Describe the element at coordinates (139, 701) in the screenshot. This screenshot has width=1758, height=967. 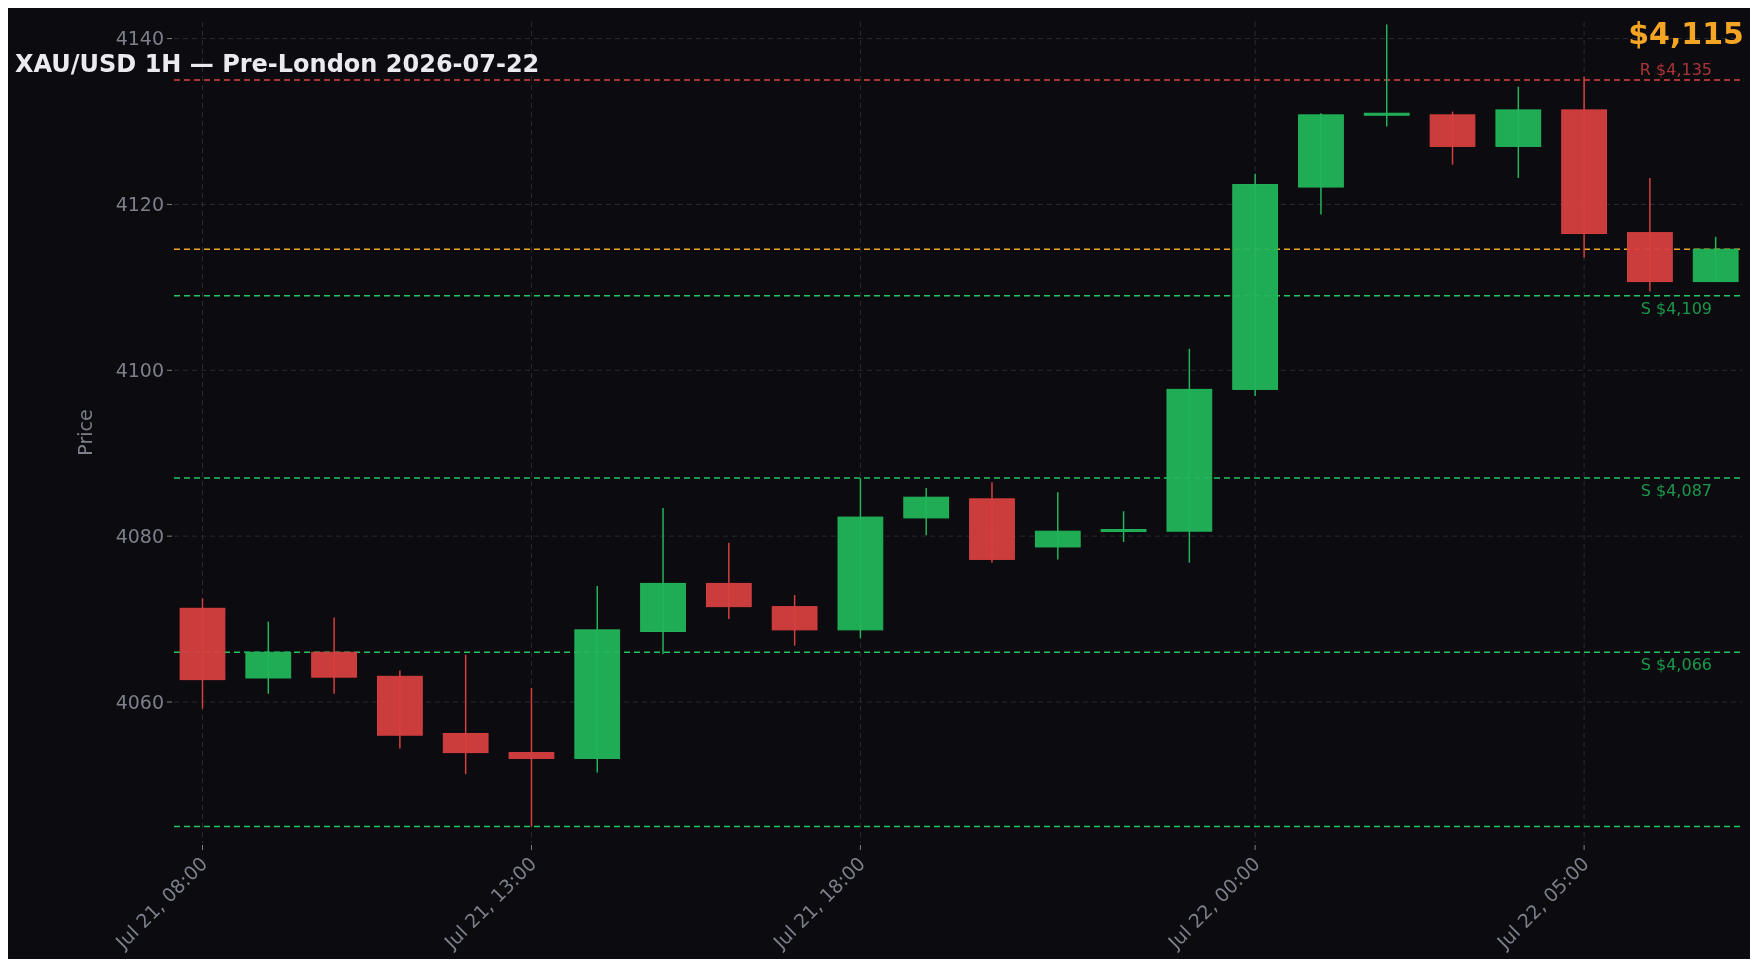
I see `y-tick-label: 4060` at that location.